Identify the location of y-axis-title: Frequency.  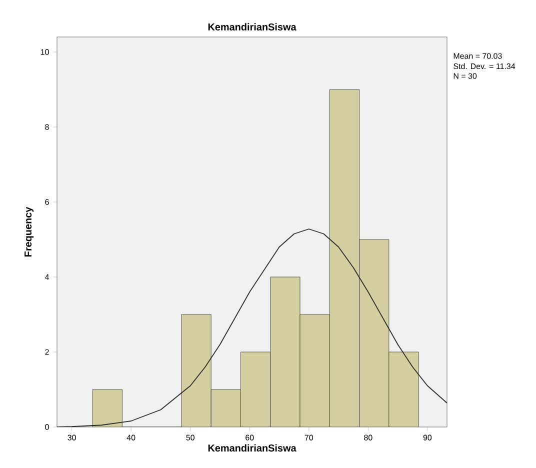
(29, 231).